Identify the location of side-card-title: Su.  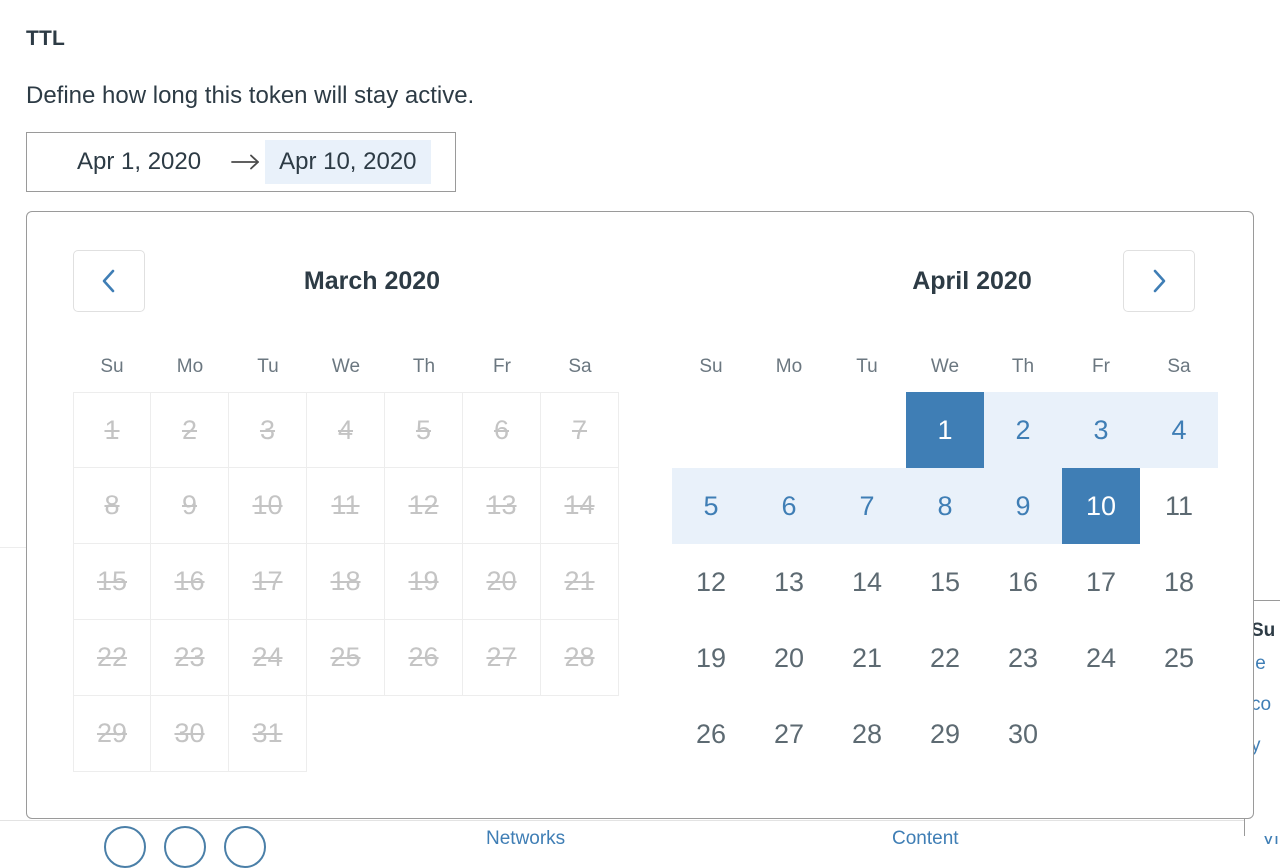
(1263, 630).